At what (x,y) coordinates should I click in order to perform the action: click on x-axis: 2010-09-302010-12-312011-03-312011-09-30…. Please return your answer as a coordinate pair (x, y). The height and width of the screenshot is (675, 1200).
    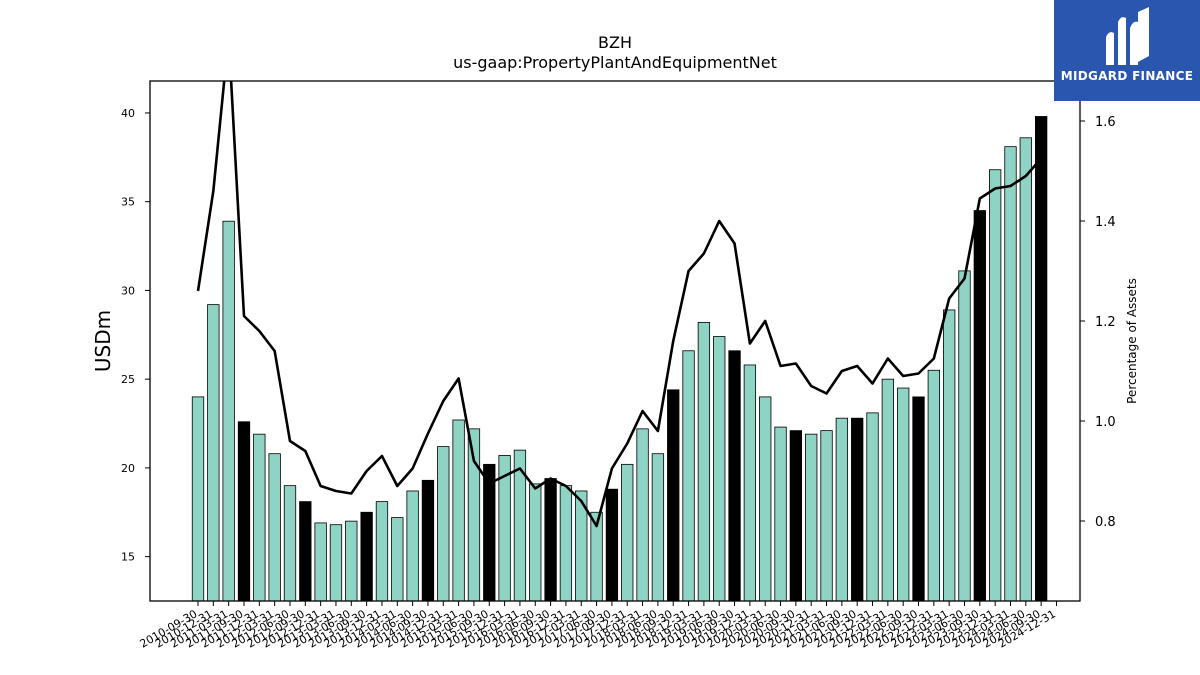
    Looking at the image, I should click on (598, 626).